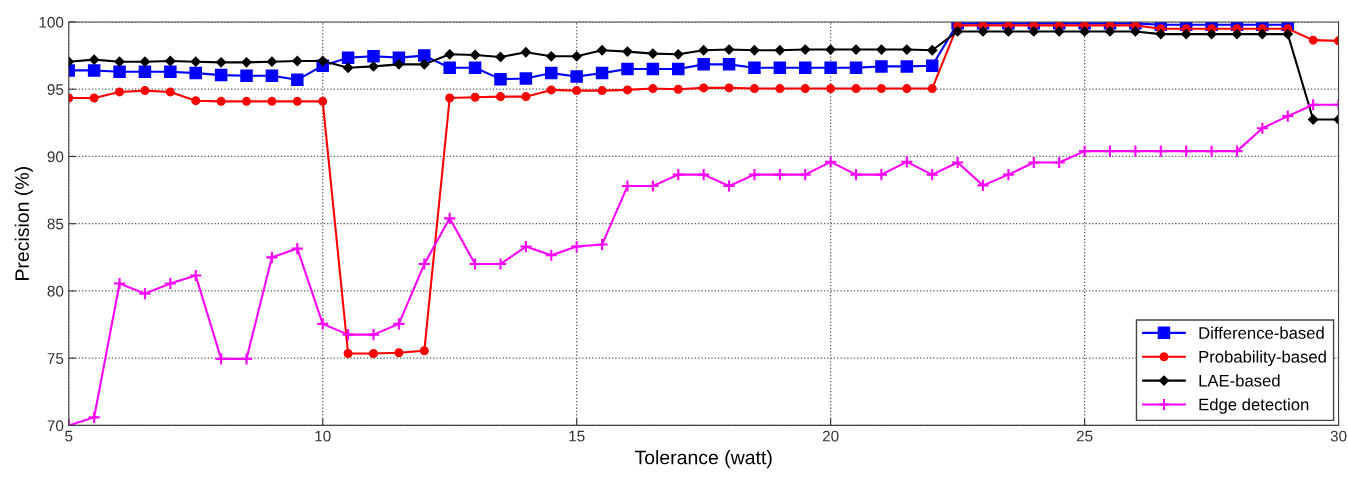 The height and width of the screenshot is (489, 1348). Describe the element at coordinates (830, 436) in the screenshot. I see `x-tick-label: 20` at that location.